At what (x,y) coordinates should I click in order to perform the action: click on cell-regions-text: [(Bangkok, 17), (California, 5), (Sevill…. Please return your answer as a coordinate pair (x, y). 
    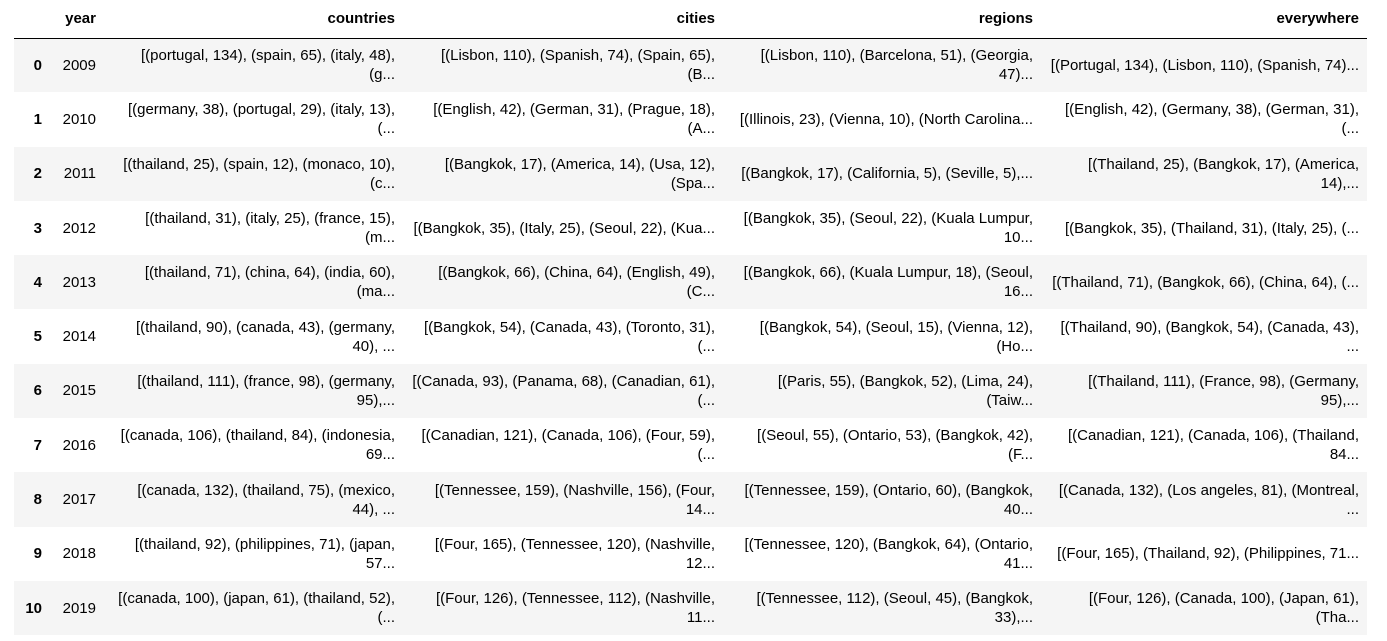
    Looking at the image, I should click on (887, 174).